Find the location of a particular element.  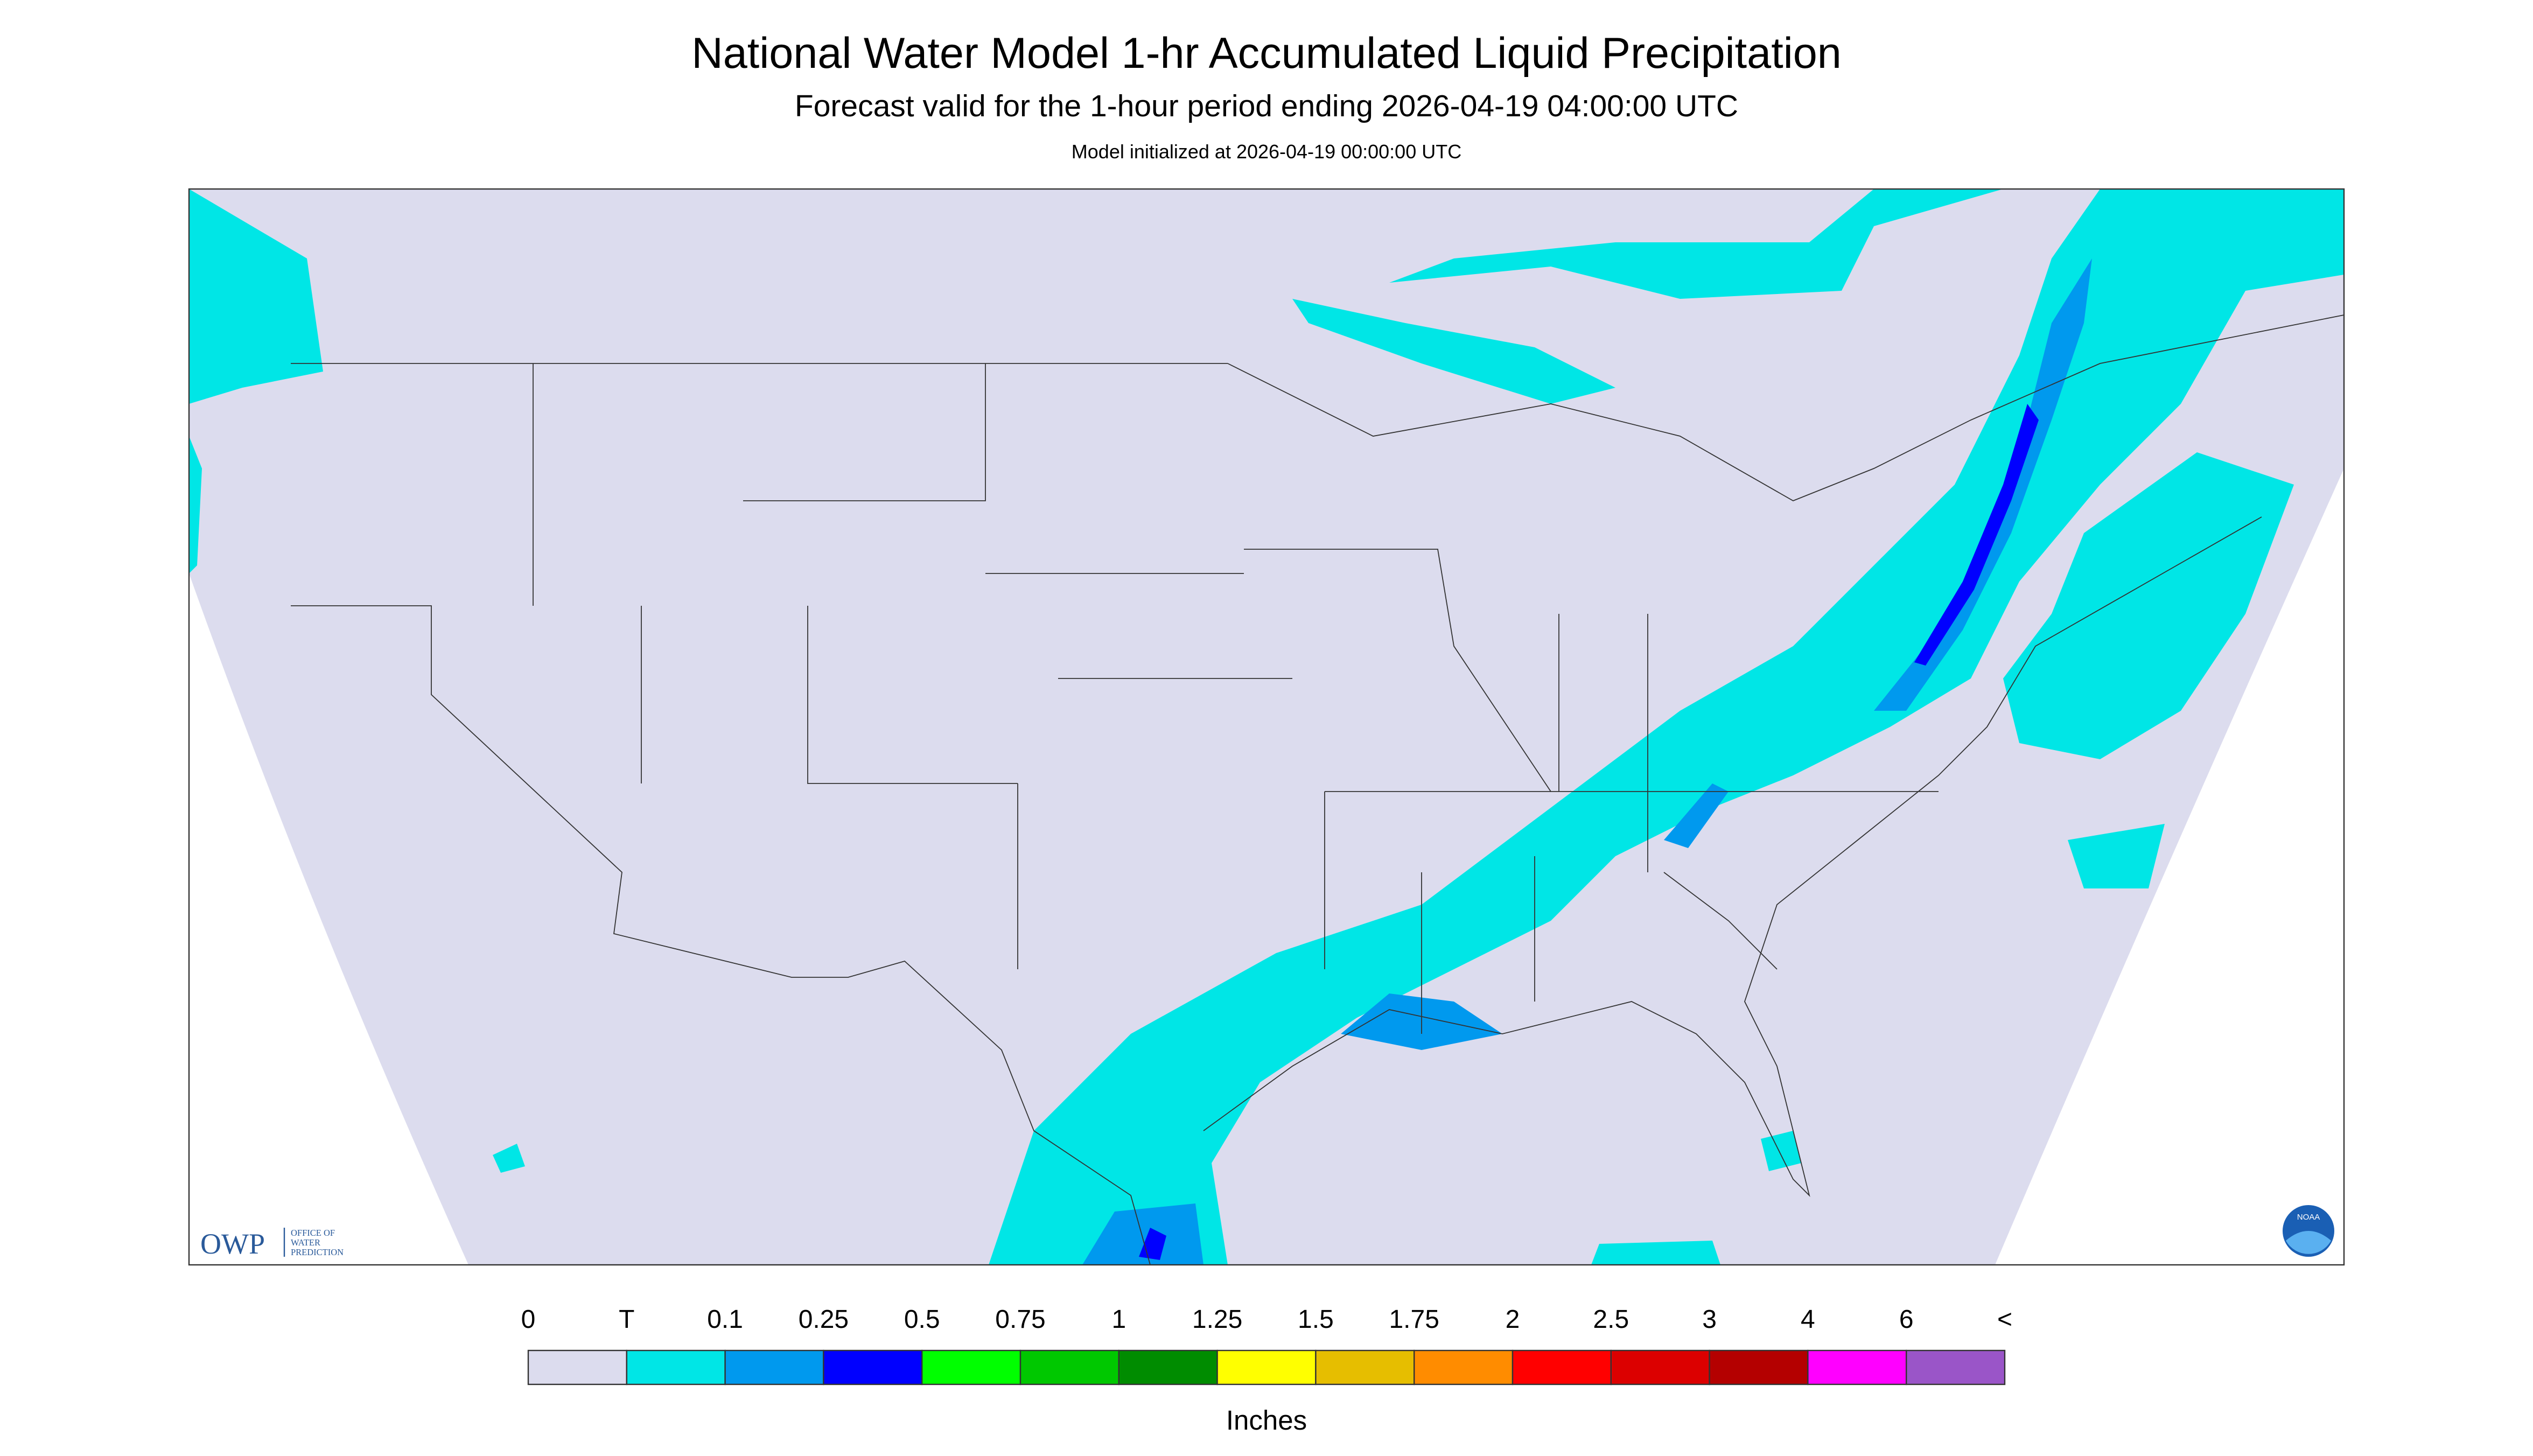

legend-label: 1.75 is located at coordinates (1414, 1319).